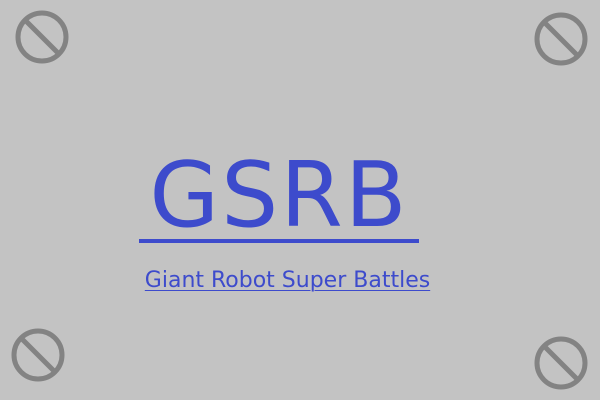  I want to click on logo-underline, so click(279, 241).